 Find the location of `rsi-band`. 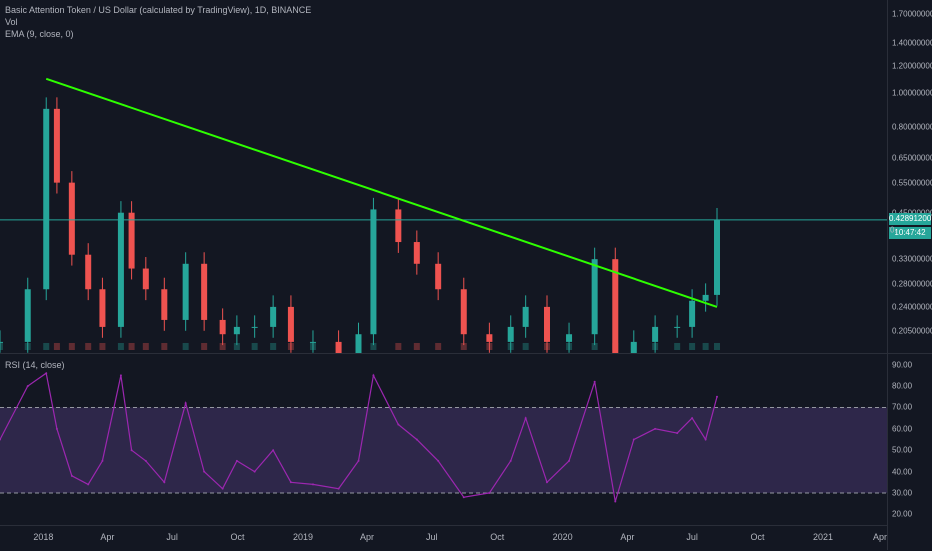

rsi-band is located at coordinates (443, 450).